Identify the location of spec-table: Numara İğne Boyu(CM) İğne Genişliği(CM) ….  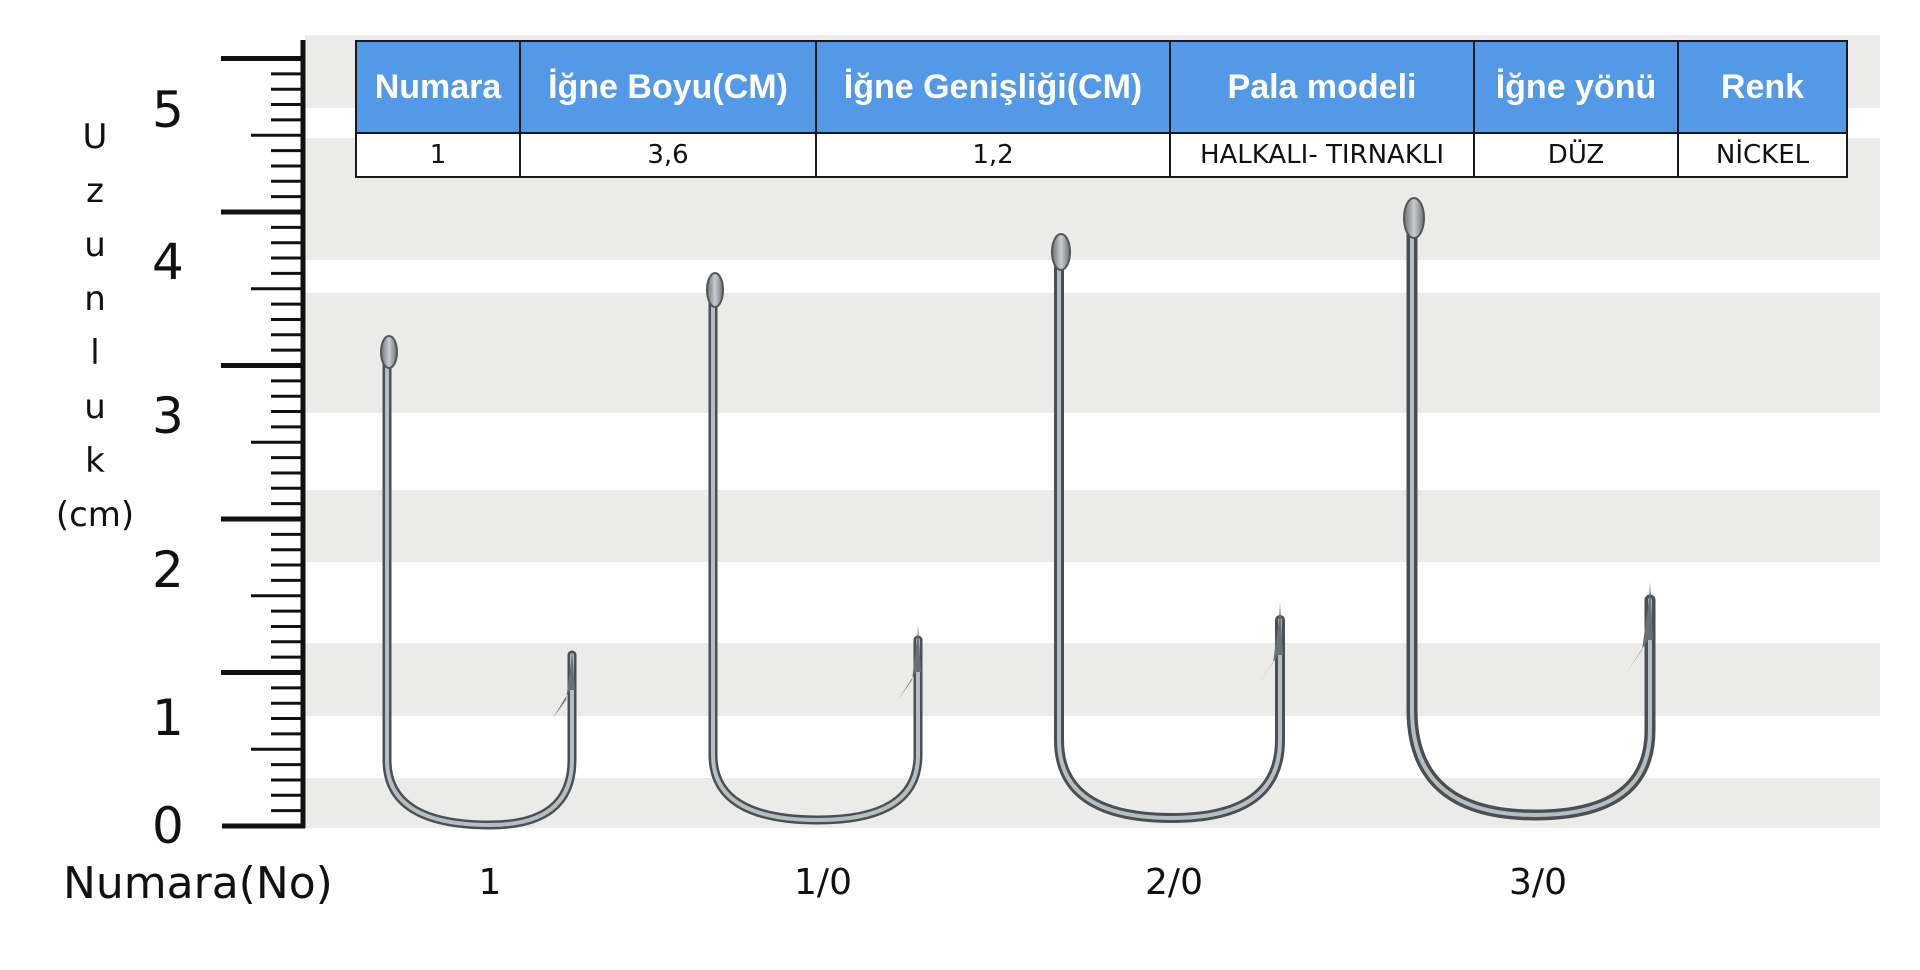
(1101, 109).